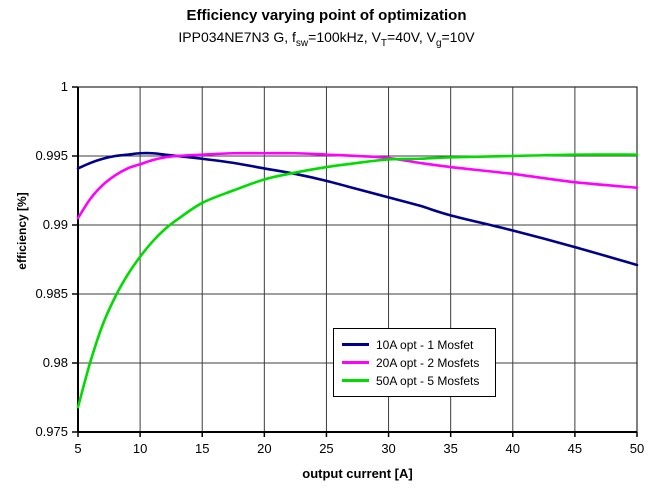 This screenshot has width=653, height=494. I want to click on x-tick-label: 10, so click(140, 448).